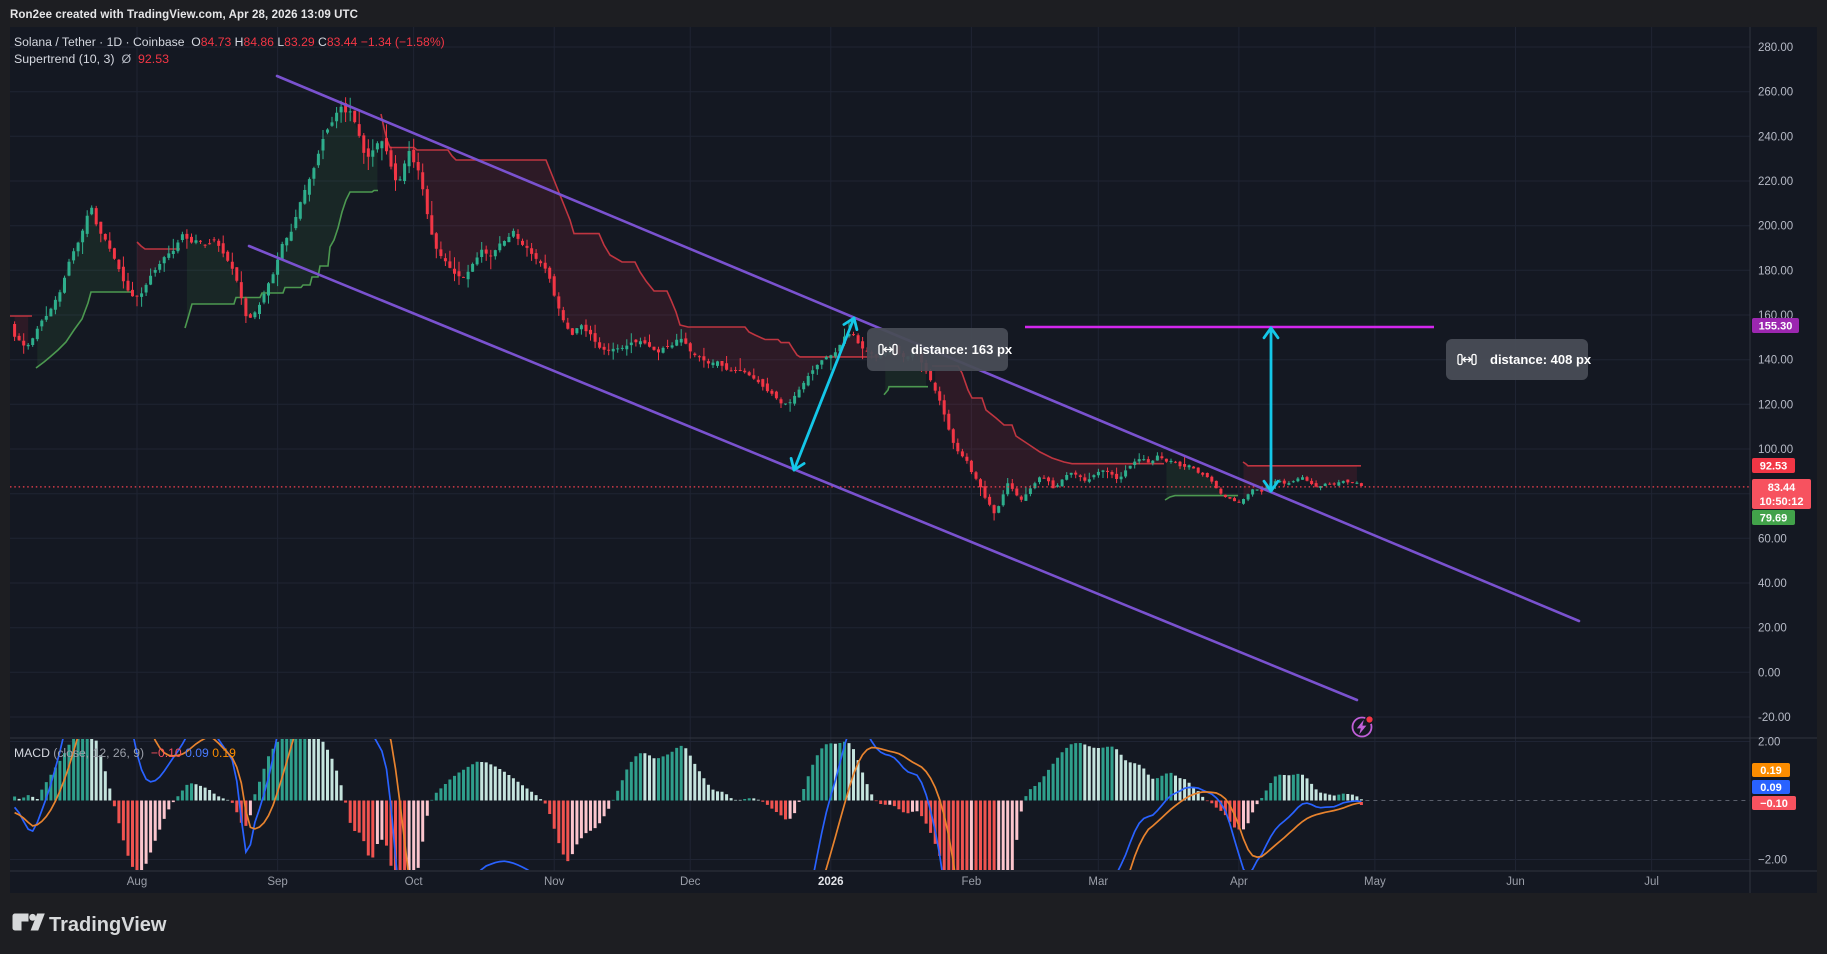 This screenshot has height=954, width=1827. What do you see at coordinates (1769, 743) in the screenshot?
I see `svg-text: 2.00` at bounding box center [1769, 743].